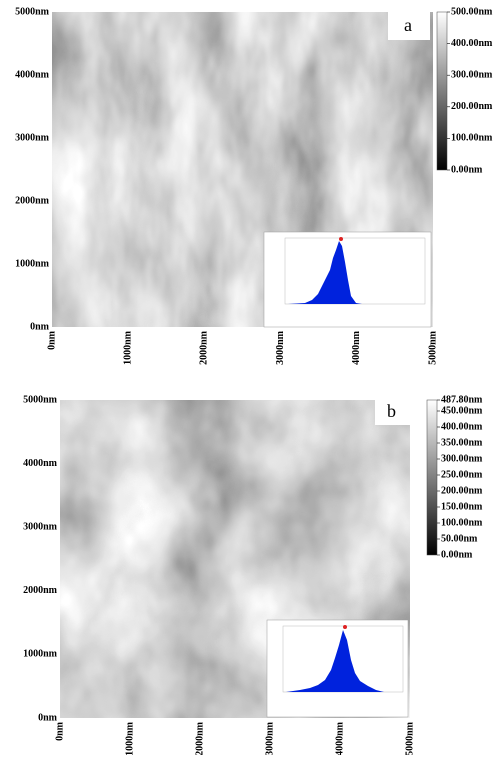  What do you see at coordinates (462, 506) in the screenshot?
I see `colorbar-label: 150.00nm` at bounding box center [462, 506].